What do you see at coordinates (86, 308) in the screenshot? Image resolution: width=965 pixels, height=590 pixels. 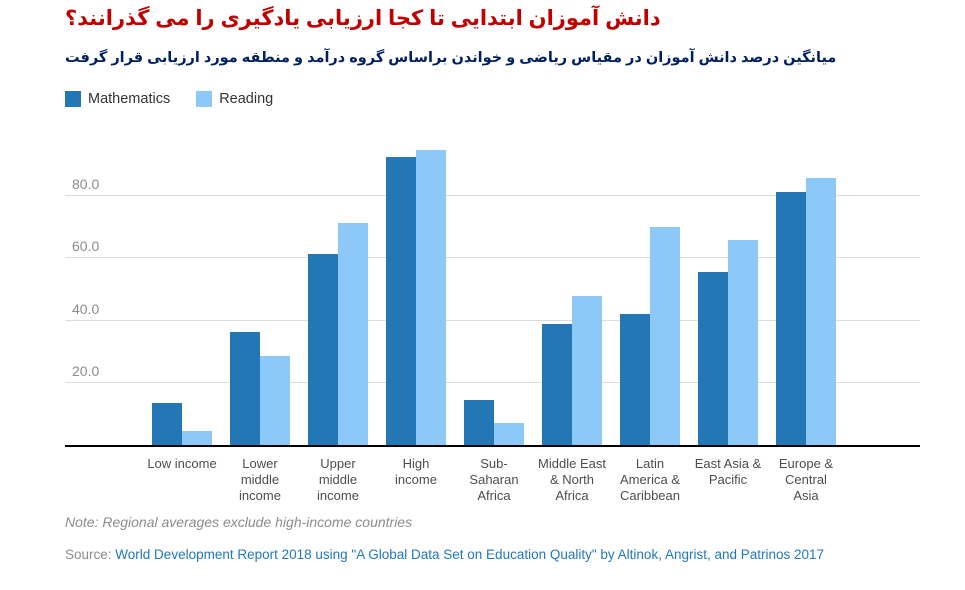 I see `y-tick-label-40: 40.0` at bounding box center [86, 308].